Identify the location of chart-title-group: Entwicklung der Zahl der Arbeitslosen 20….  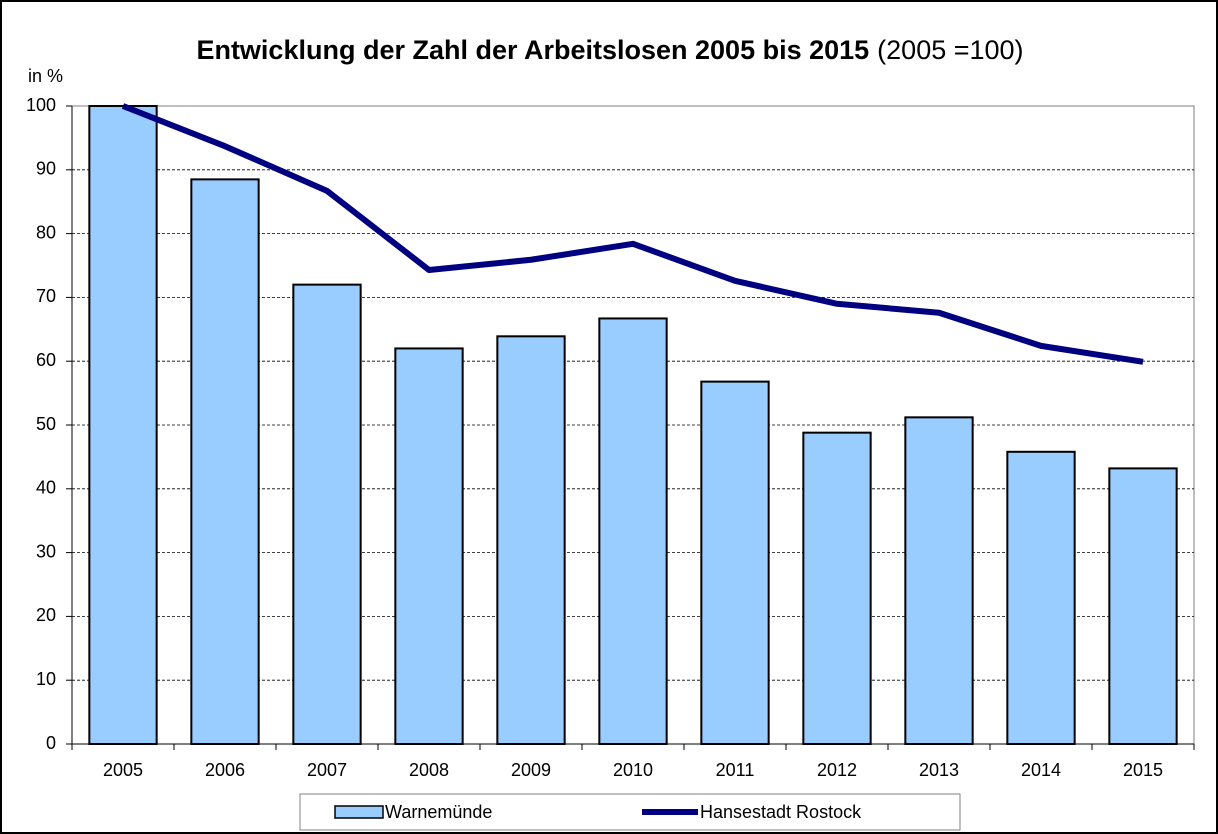
(609, 50).